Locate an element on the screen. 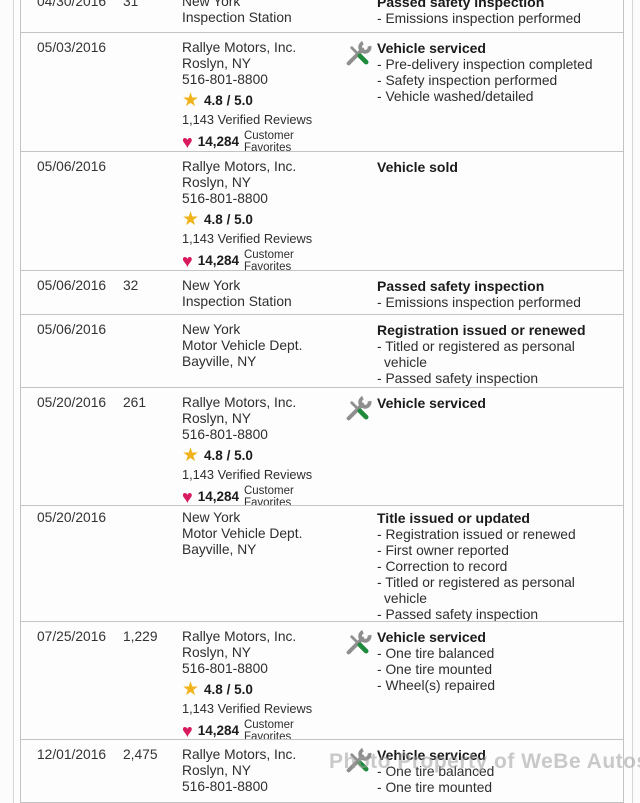 This screenshot has height=803, width=640. source-line: Motor Vehicle Dept. is located at coordinates (242, 533).